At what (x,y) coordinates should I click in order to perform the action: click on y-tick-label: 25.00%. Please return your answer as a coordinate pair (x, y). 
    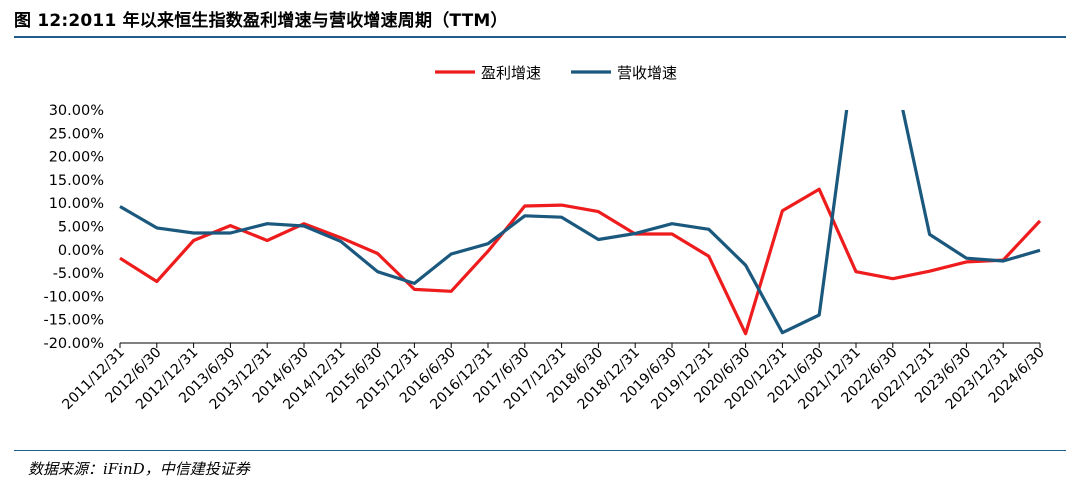
    Looking at the image, I should click on (76, 134).